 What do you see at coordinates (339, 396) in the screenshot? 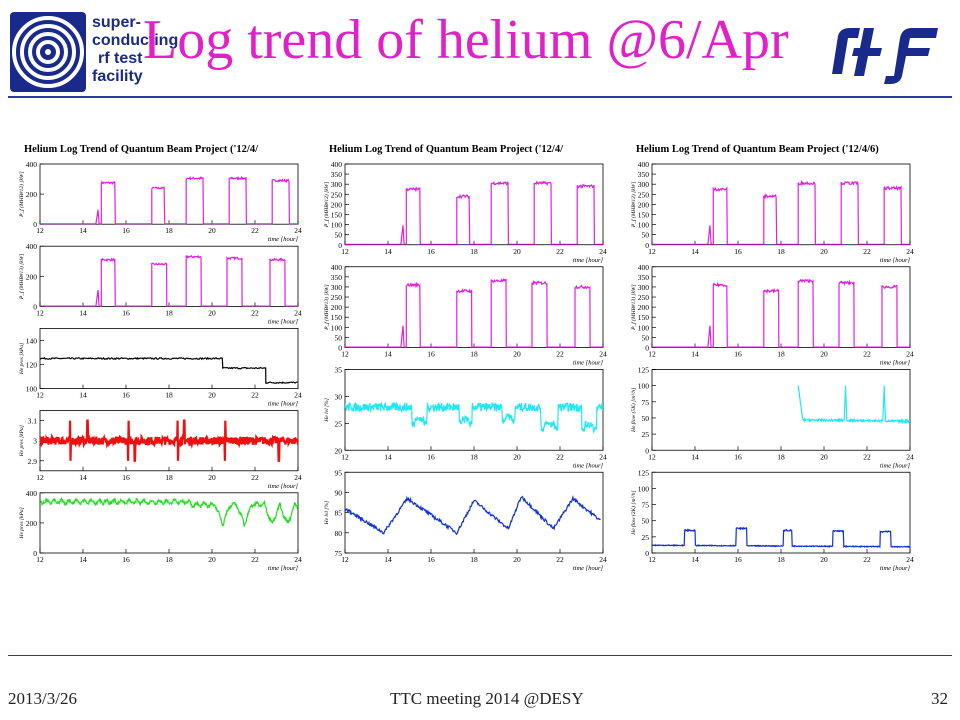
I see `y-tick-label: 30` at bounding box center [339, 396].